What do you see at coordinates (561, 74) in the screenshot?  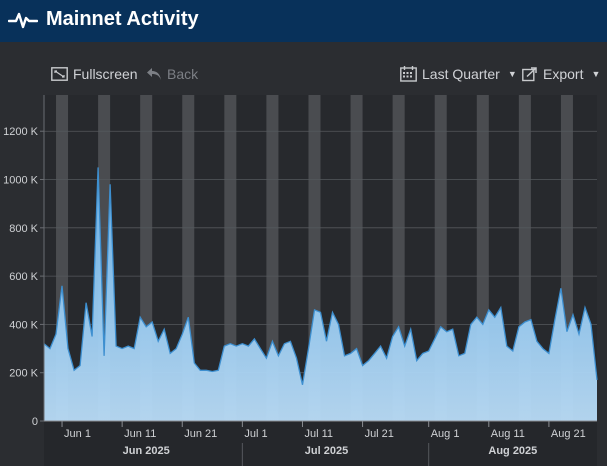 I see `export-dropdown: Export ▼` at bounding box center [561, 74].